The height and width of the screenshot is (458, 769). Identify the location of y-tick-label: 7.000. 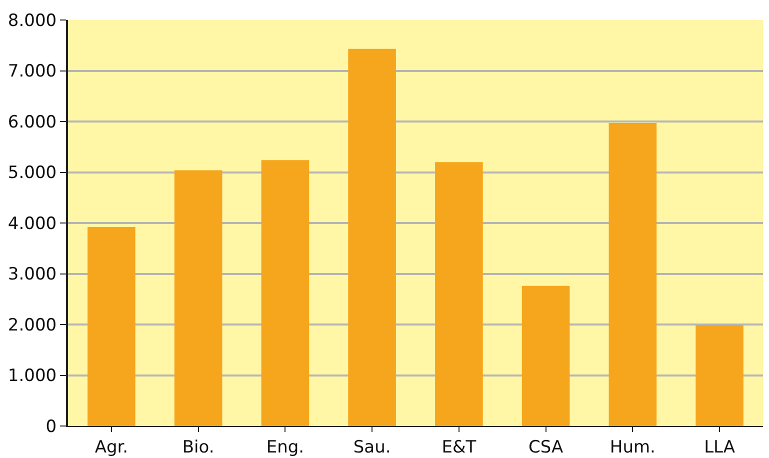
(32, 72).